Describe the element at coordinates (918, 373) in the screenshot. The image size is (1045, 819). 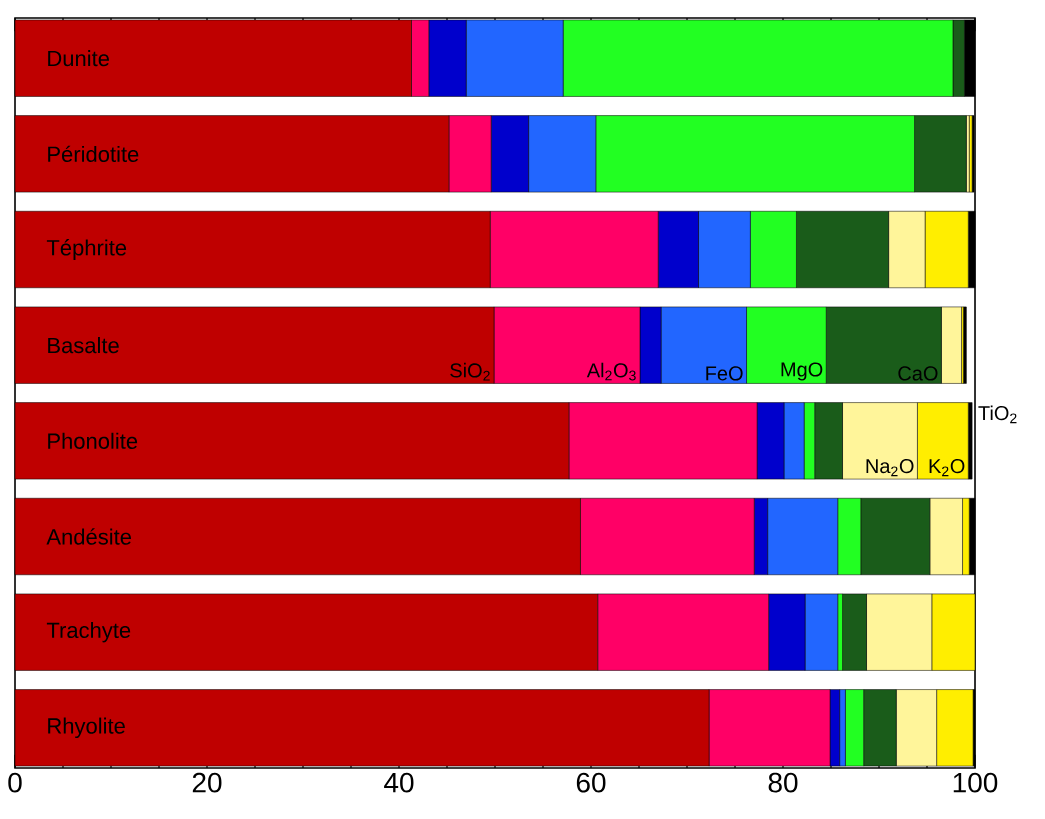
I see `series-label: CaO` at that location.